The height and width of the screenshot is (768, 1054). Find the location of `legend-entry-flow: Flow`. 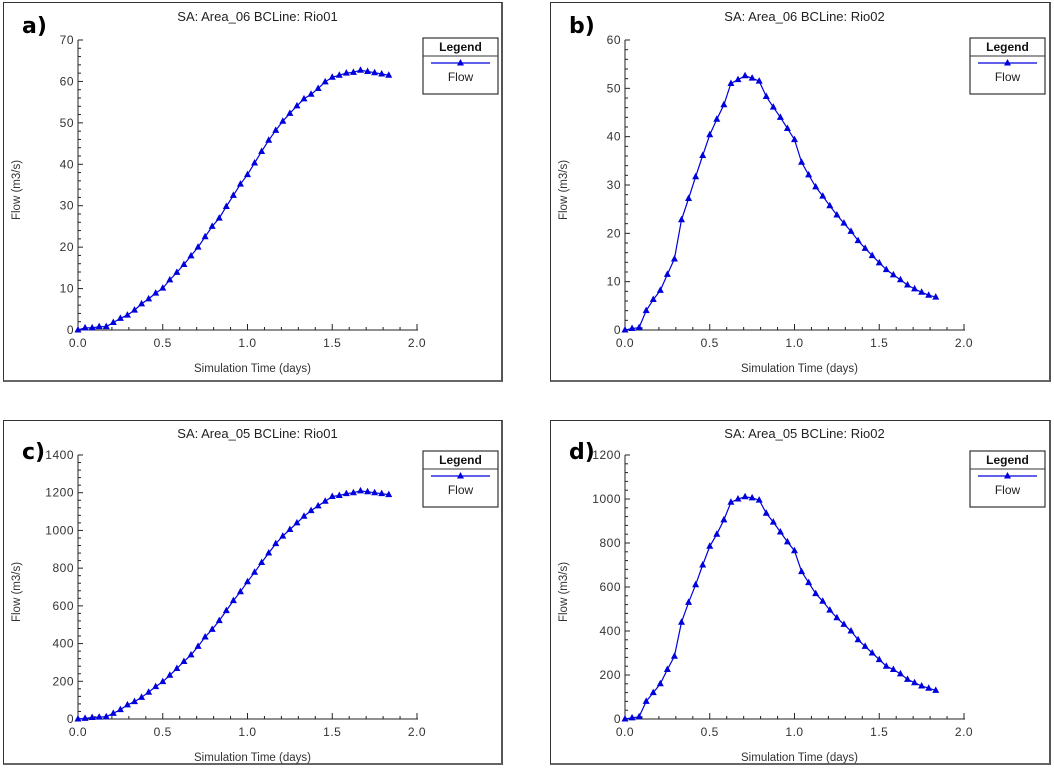

legend-entry-flow: Flow is located at coordinates (461, 490).